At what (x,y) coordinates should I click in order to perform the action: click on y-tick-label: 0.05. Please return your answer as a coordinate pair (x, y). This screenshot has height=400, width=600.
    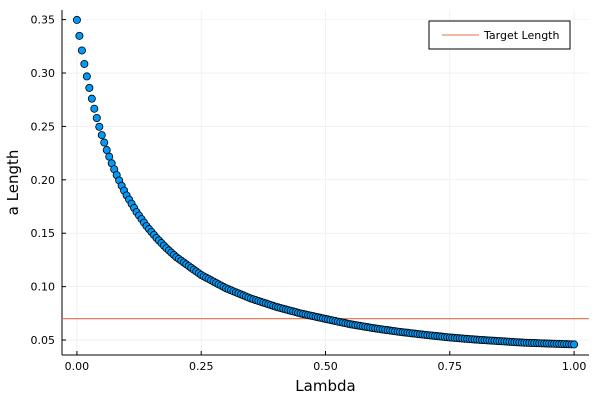
    Looking at the image, I should click on (43, 340).